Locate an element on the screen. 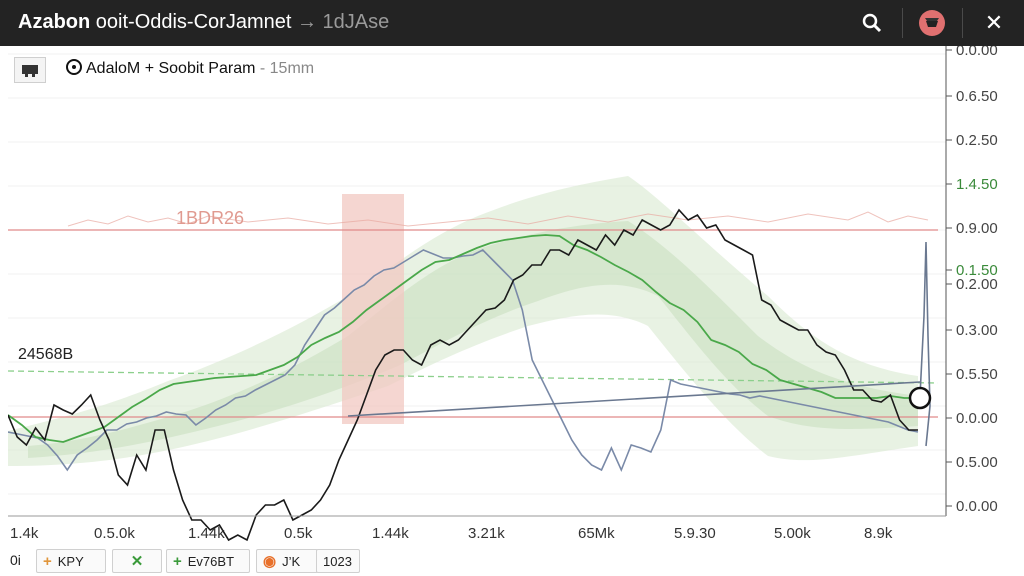 The width and height of the screenshot is (1024, 576). toolbar-button-count: 1023 is located at coordinates (338, 561).